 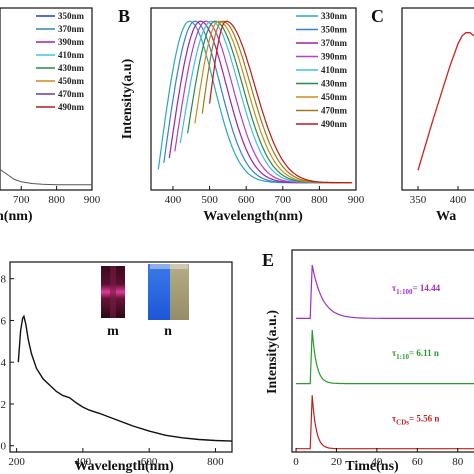 What do you see at coordinates (445, 101) in the screenshot?
I see `panel-c-curve` at bounding box center [445, 101].